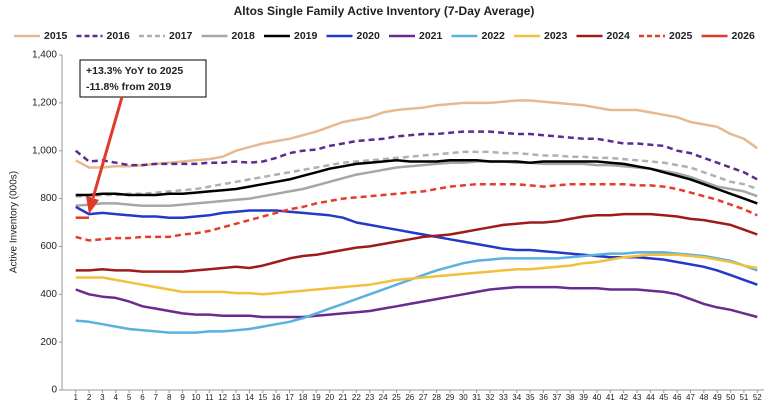 Image resolution: width=768 pixels, height=403 pixels. Describe the element at coordinates (610, 397) in the screenshot. I see `x-tick-label: 41` at that location.